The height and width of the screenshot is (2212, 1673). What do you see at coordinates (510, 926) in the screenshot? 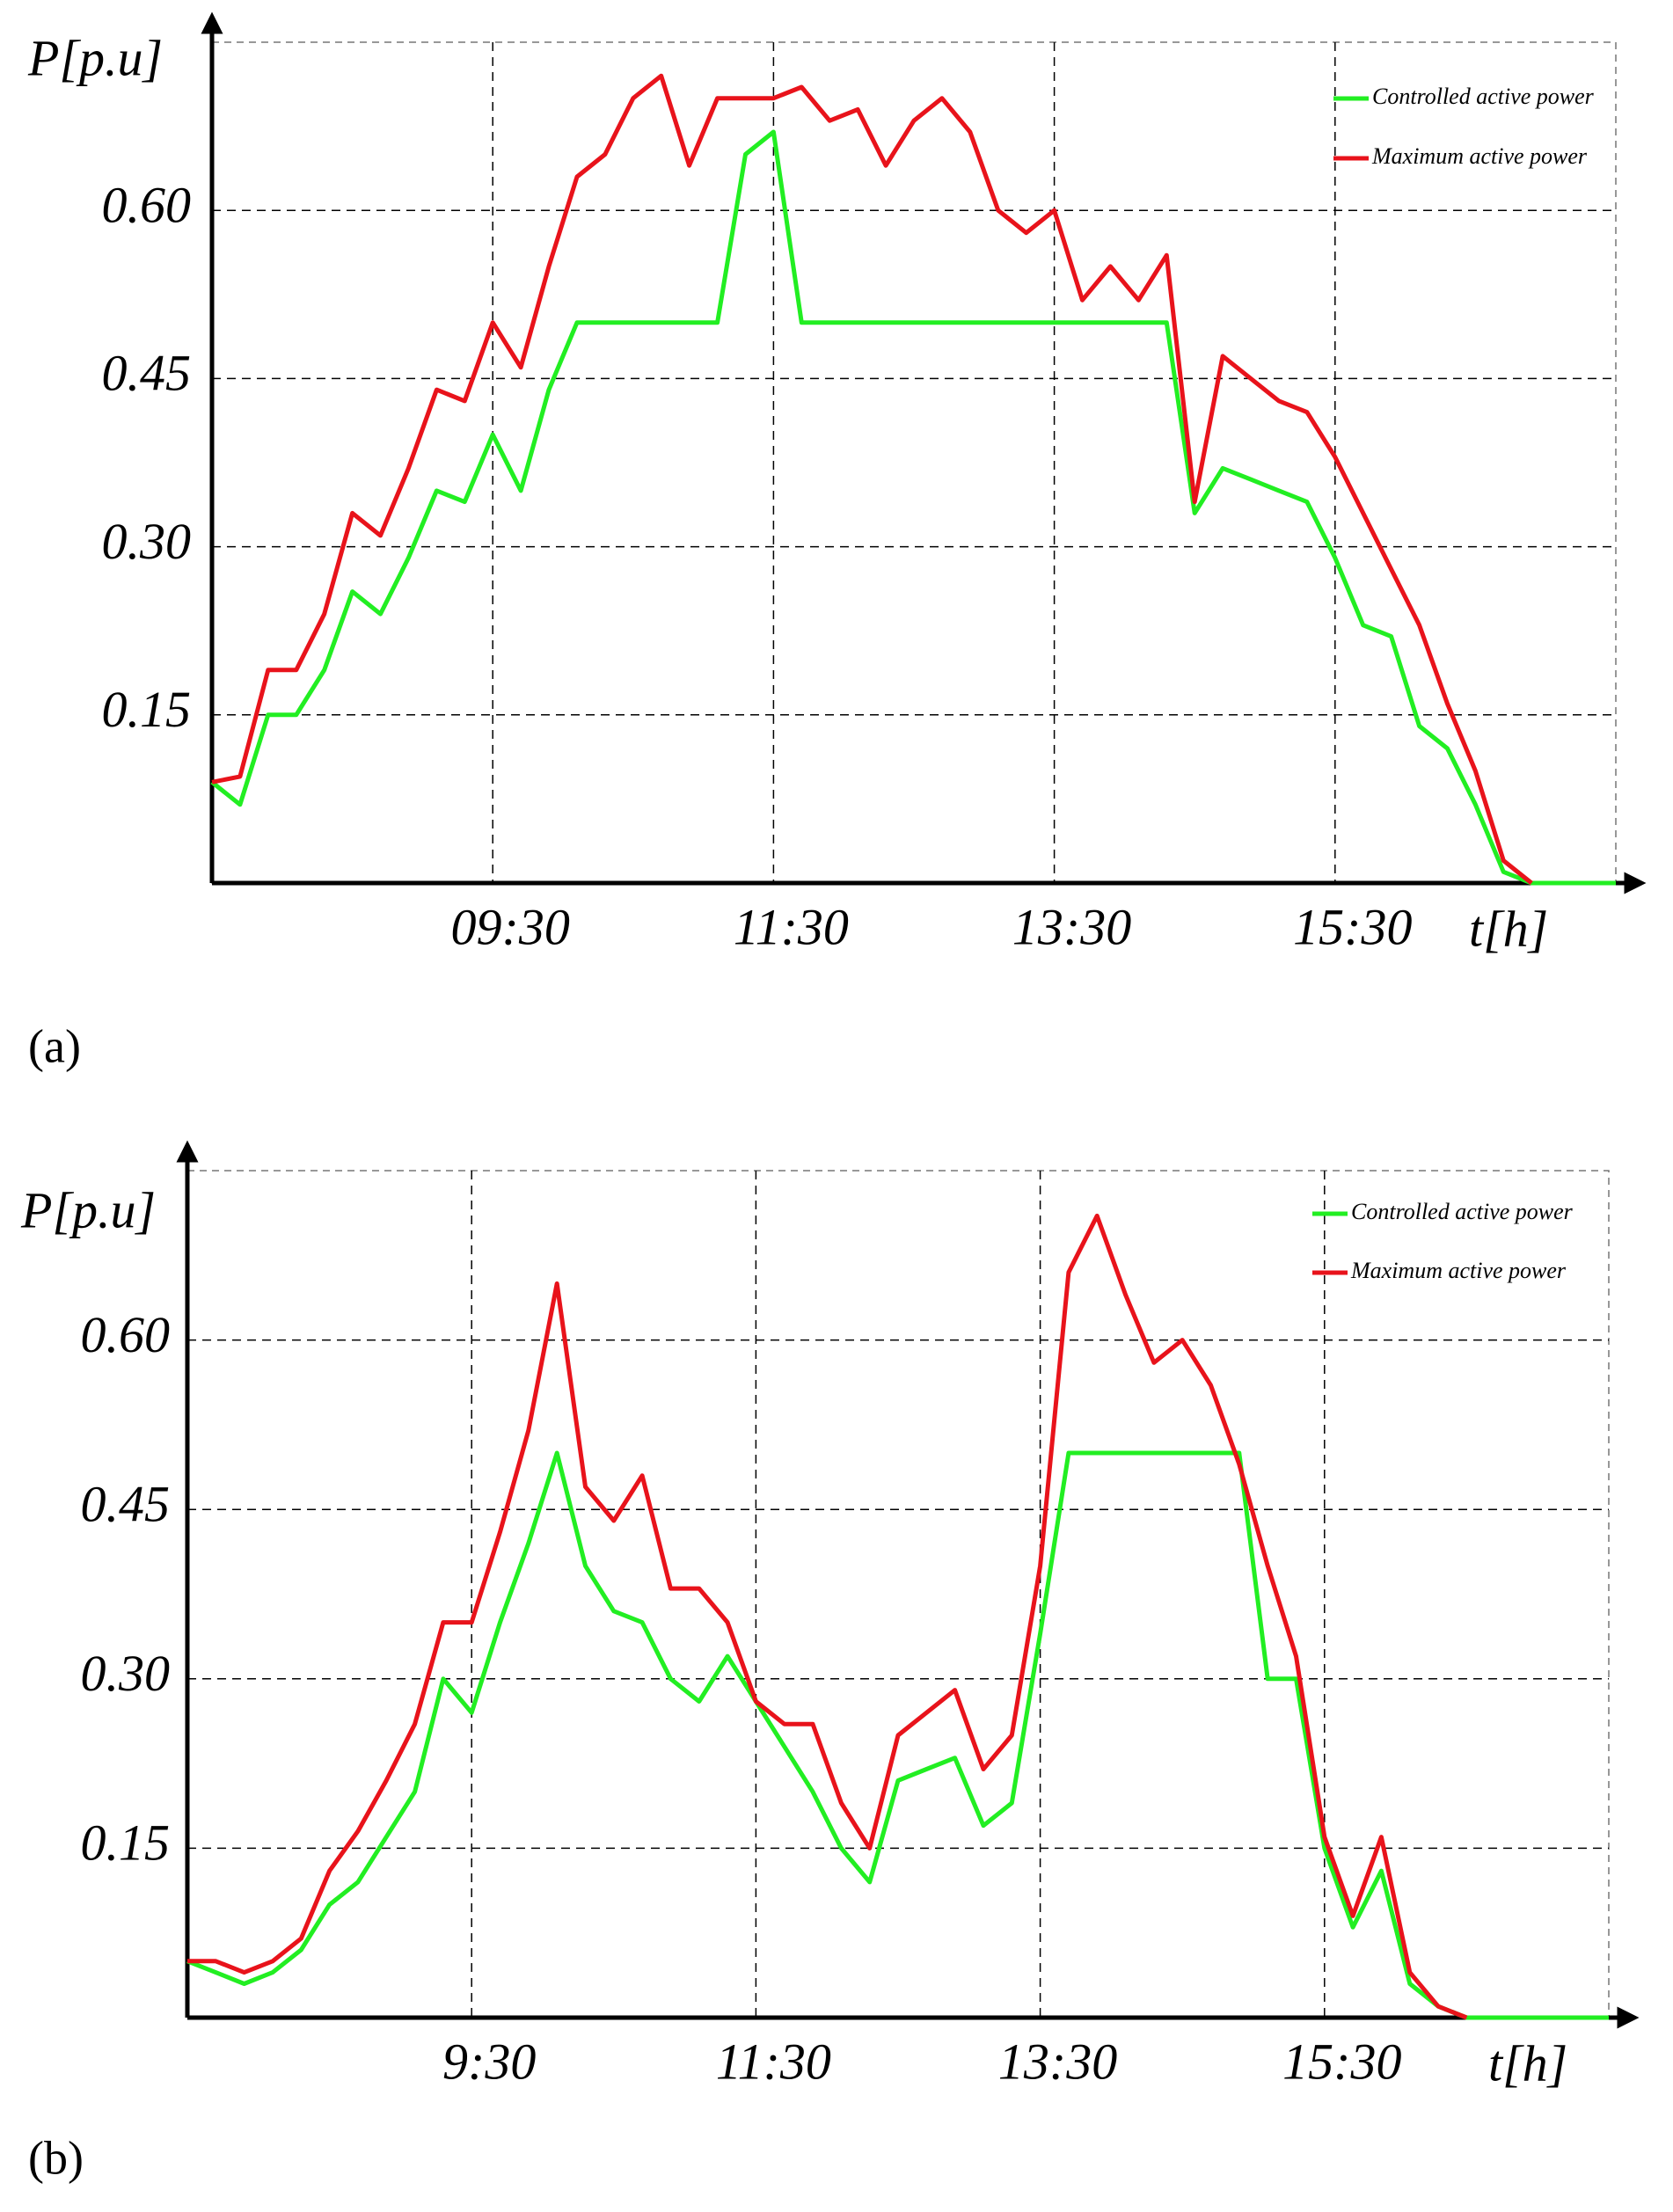
I see `x-tick-label: 09:30` at bounding box center [510, 926].